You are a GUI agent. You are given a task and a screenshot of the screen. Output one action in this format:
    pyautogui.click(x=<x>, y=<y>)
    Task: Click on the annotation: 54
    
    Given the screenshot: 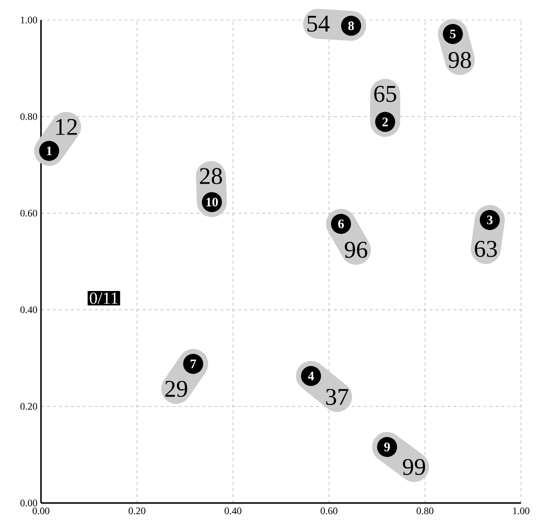 What is the action you would take?
    pyautogui.click(x=319, y=24)
    